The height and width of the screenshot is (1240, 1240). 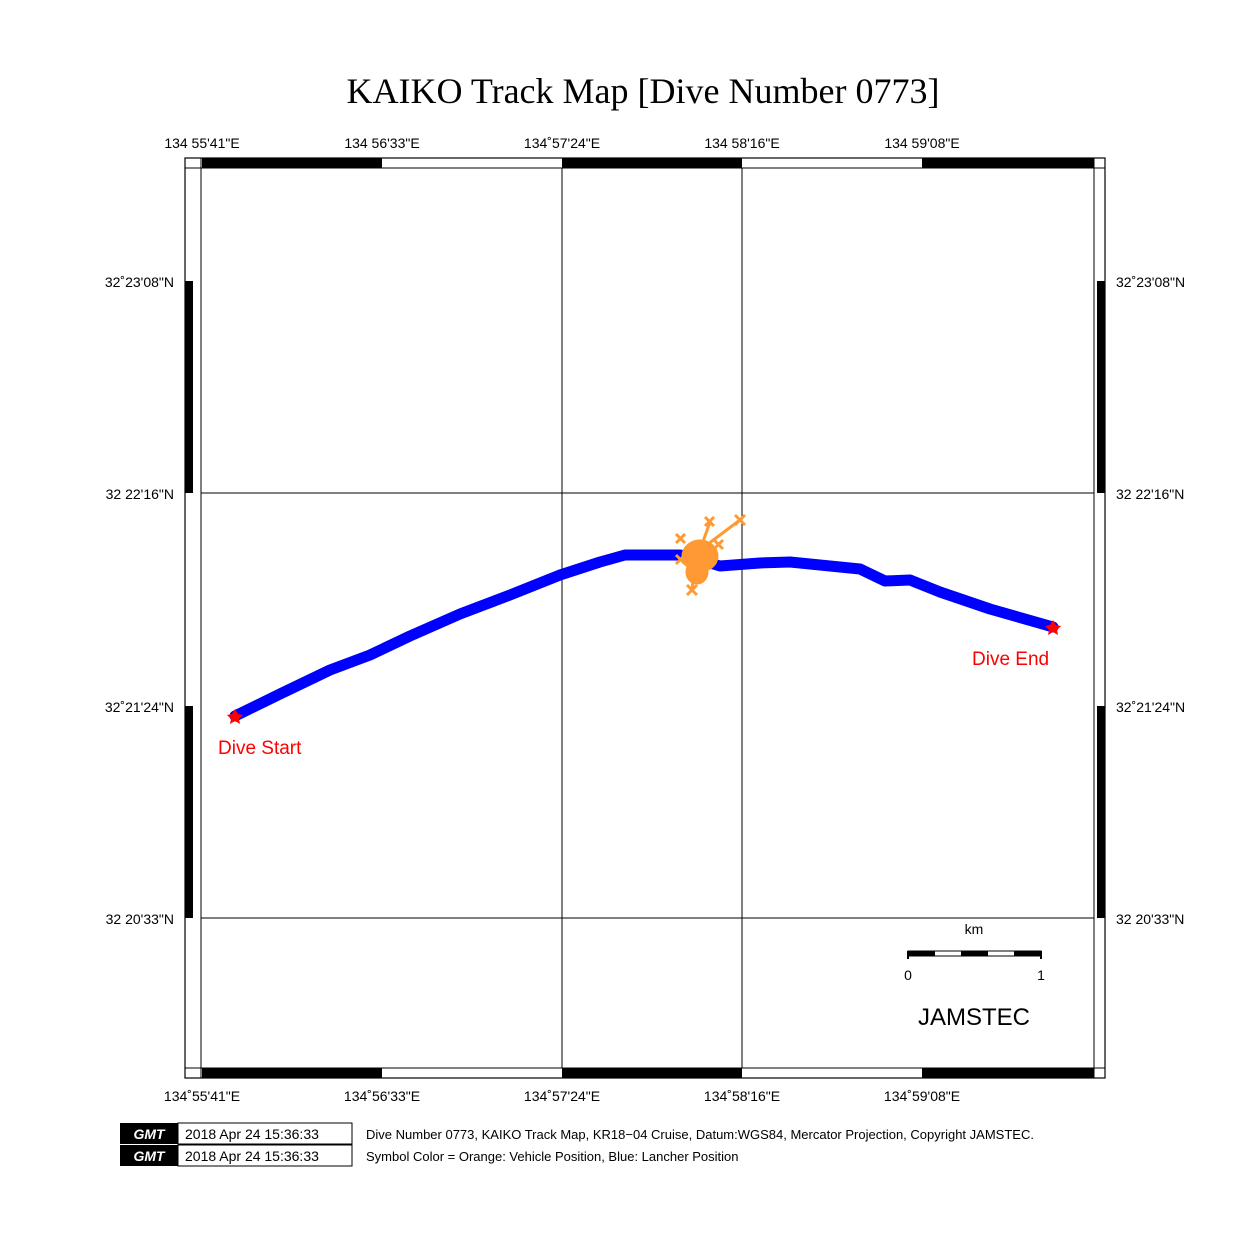 I want to click on lon-tick-label: 134 56'33"E, so click(x=381, y=143).